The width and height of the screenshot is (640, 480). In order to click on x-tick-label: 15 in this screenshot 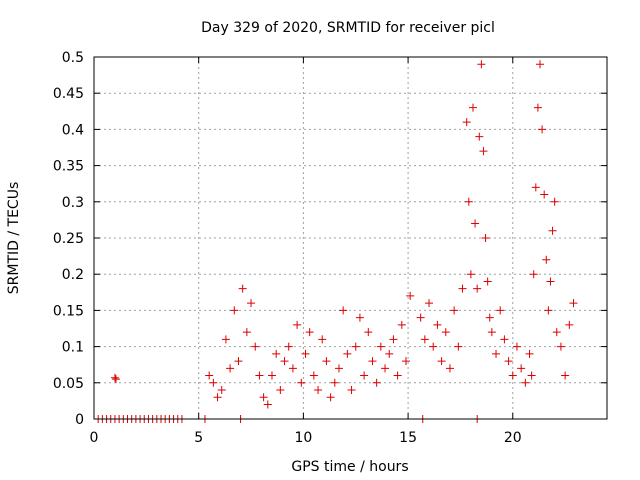, I will do `click(408, 438)`.